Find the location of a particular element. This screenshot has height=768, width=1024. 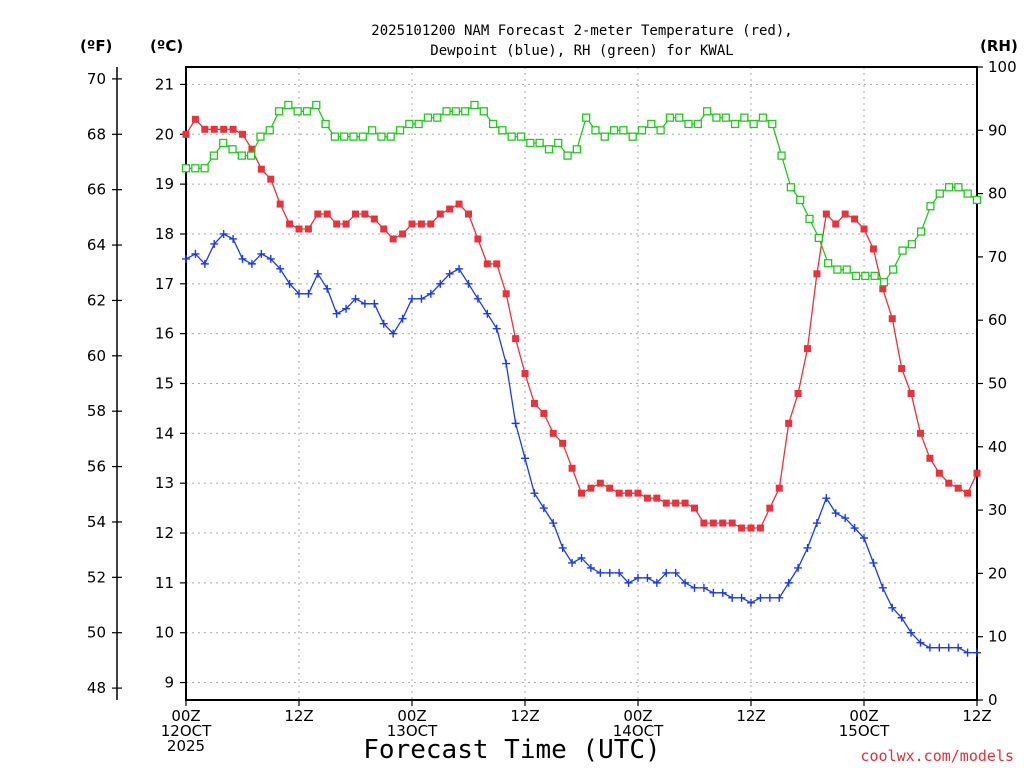

rh-tick-label: 10 is located at coordinates (997, 637).